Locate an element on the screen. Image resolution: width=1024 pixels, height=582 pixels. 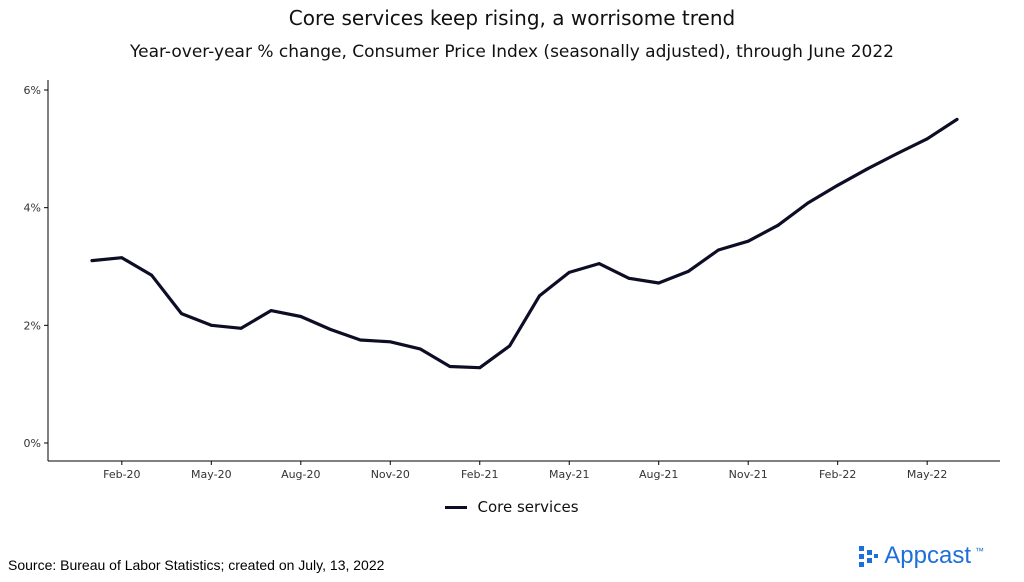
y-tick-label: 4% is located at coordinates (32, 208).